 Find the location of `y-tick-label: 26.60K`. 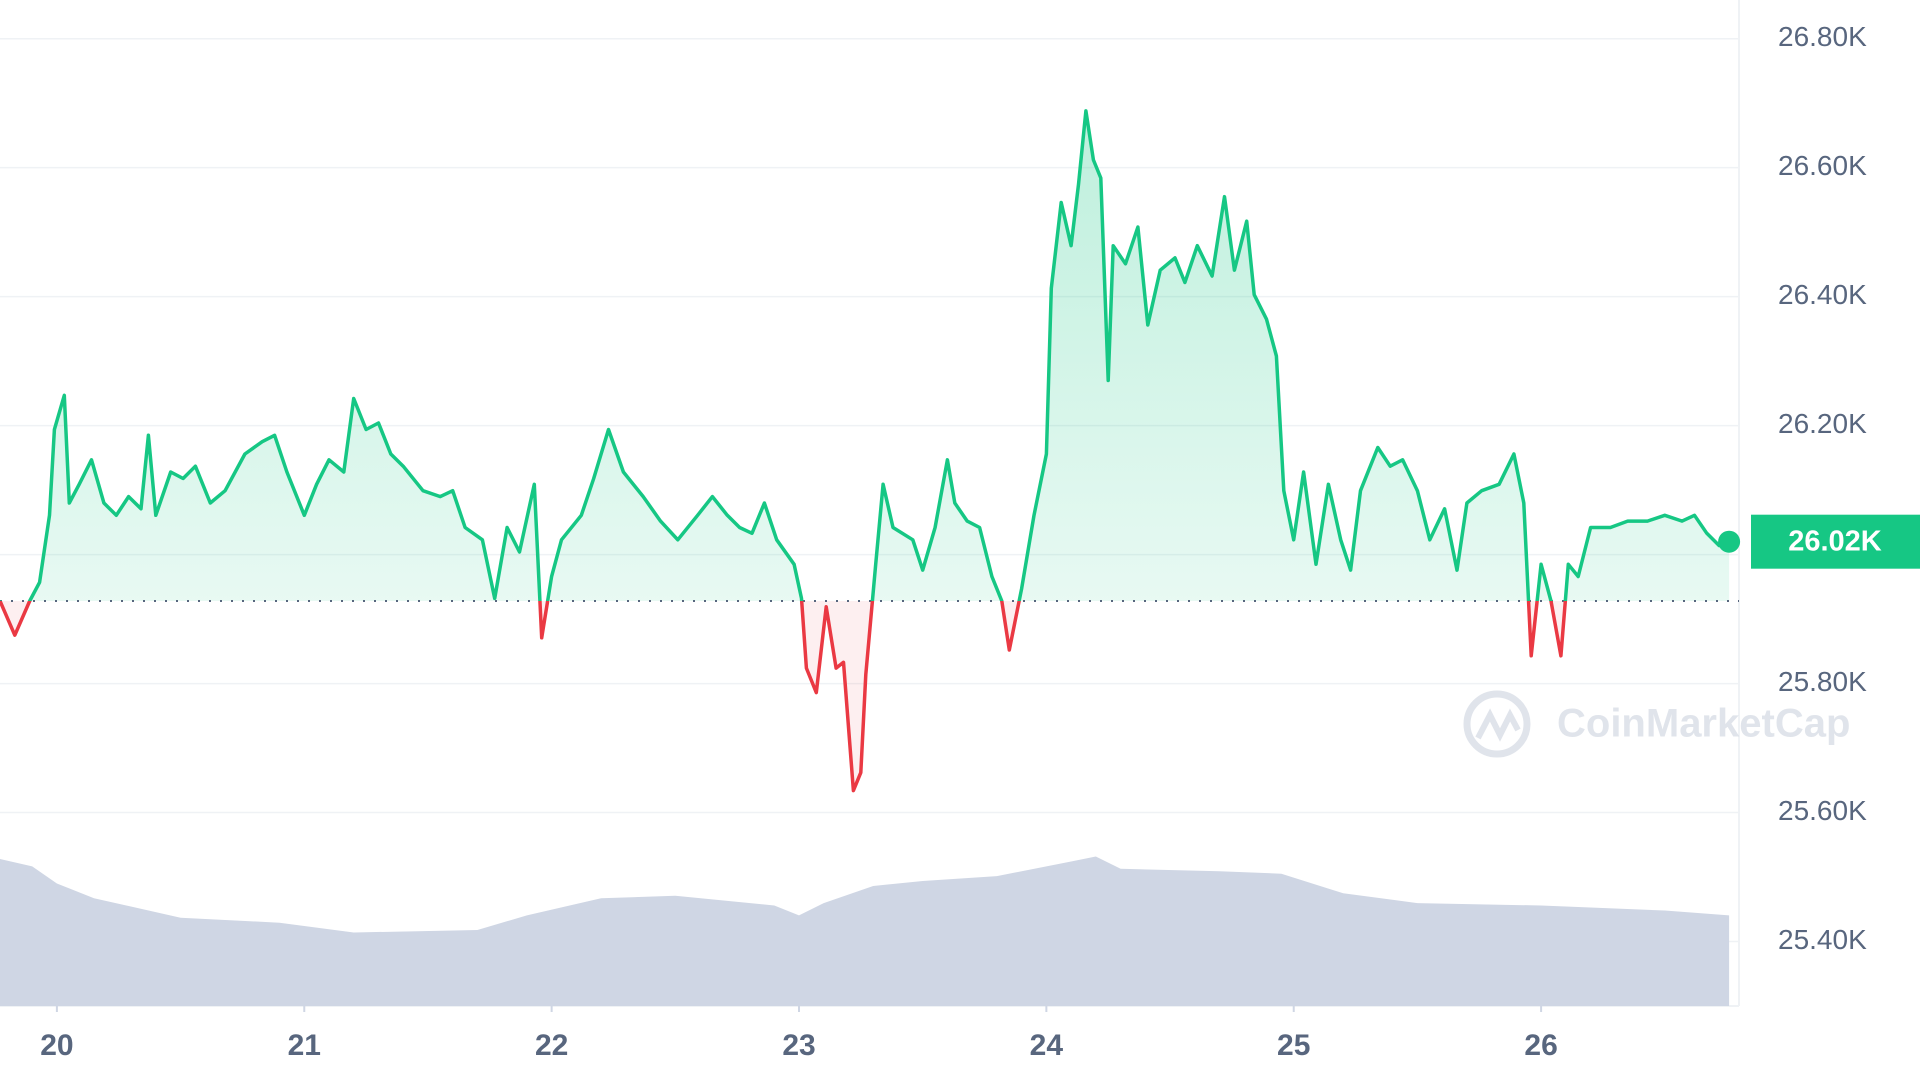

y-tick-label: 26.60K is located at coordinates (1822, 165).